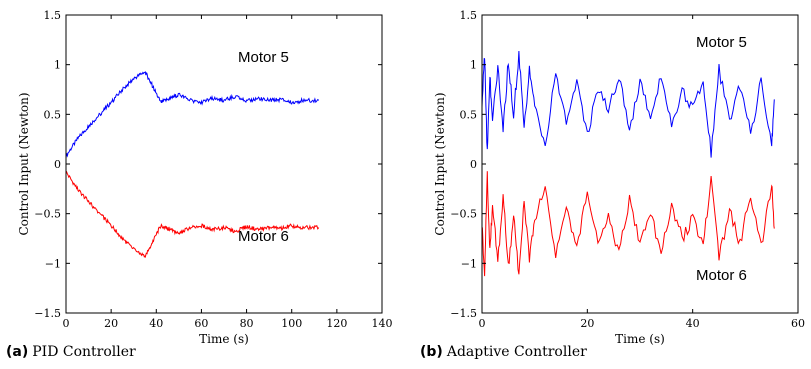 This screenshot has width=811, height=369. Describe the element at coordinates (382, 323) in the screenshot. I see `x-tick-label: 140` at that location.